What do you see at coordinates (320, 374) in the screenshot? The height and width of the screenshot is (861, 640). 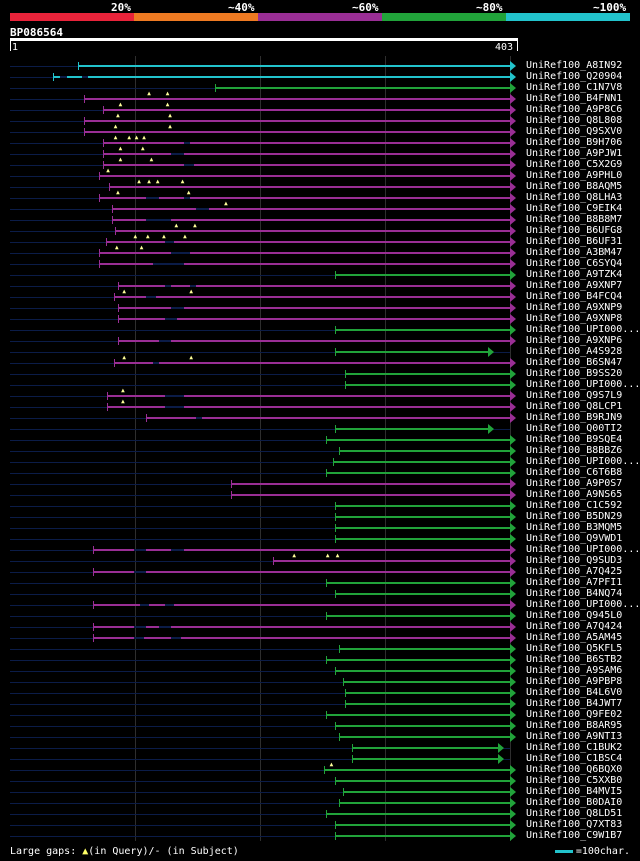 I see `hit-row: UniRef100_B9SS20` at bounding box center [320, 374].